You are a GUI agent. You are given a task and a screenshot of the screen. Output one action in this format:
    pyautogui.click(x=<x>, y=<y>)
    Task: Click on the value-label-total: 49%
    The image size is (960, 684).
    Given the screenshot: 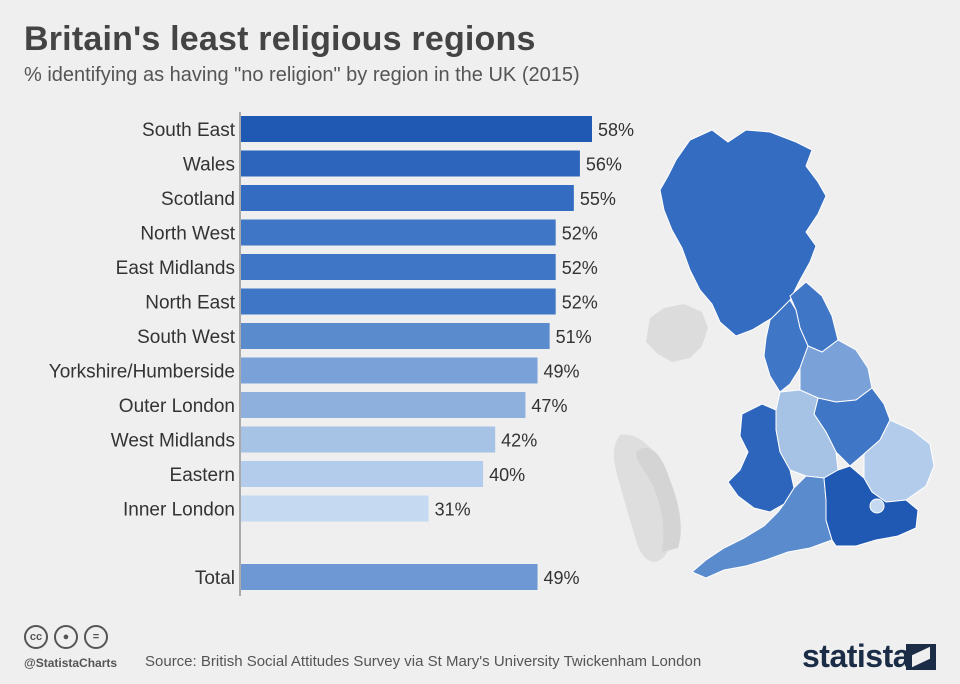 What is the action you would take?
    pyautogui.click(x=562, y=578)
    